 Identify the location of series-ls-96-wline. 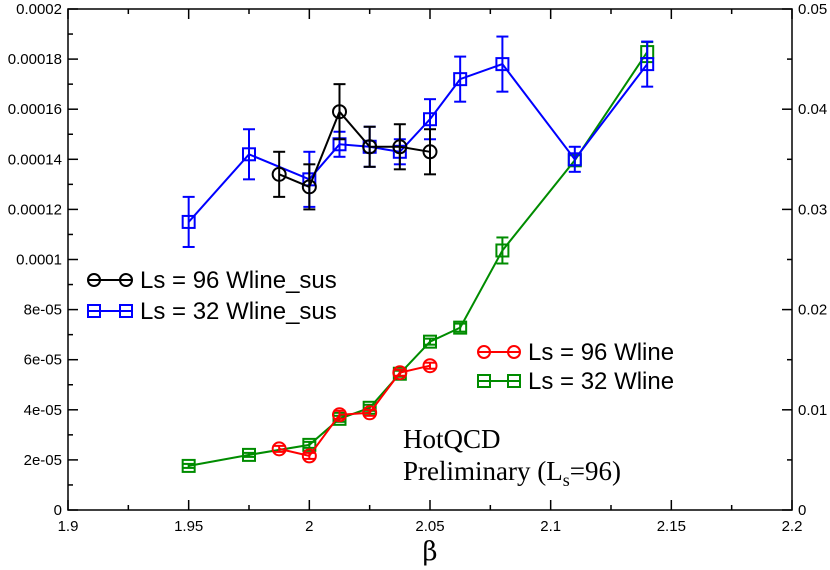
(354, 411).